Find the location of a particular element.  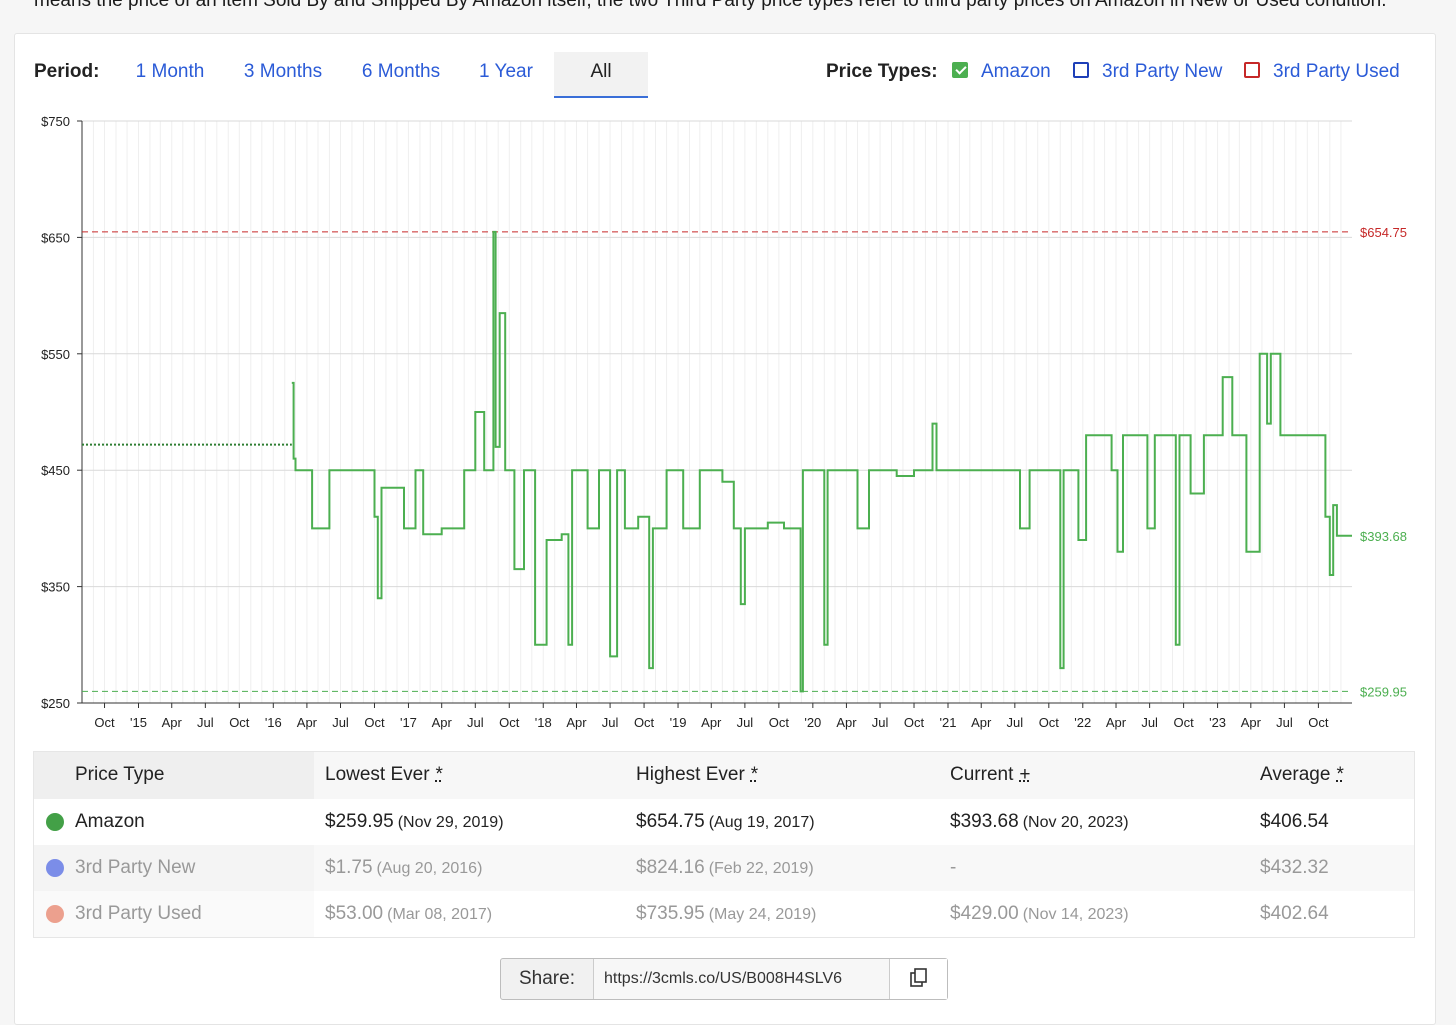

current-cell: - is located at coordinates (953, 868).